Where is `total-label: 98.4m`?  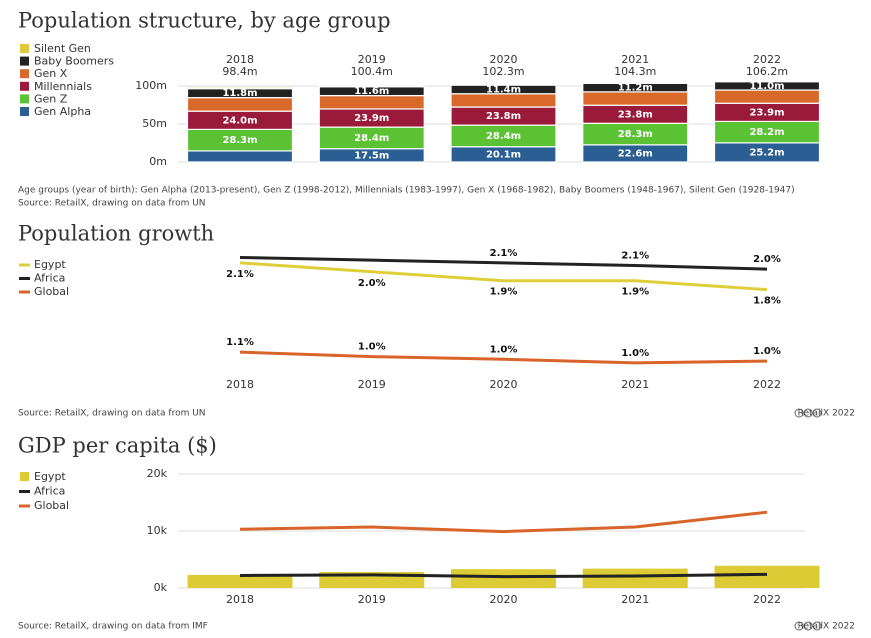
total-label: 98.4m is located at coordinates (239, 71).